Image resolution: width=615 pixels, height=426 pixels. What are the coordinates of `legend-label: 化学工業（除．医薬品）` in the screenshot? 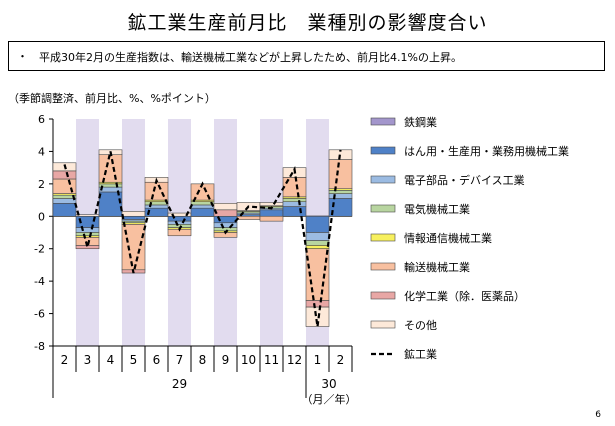 It's located at (464, 296).